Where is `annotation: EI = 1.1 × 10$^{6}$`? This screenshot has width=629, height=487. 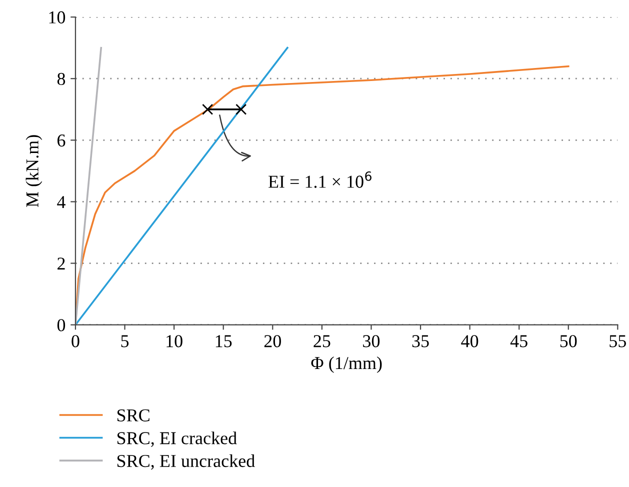 annotation: EI = 1.1 × 10$^{6}$ is located at coordinates (320, 179).